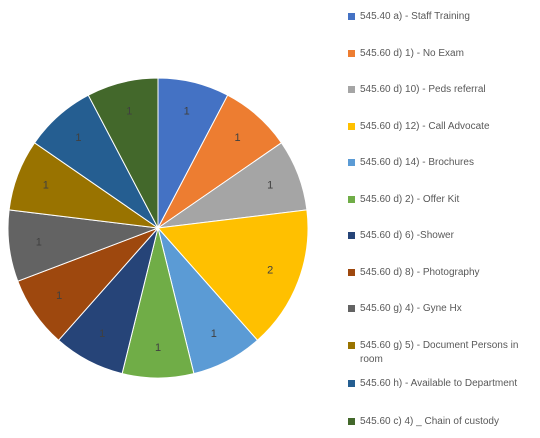  Describe the element at coordinates (410, 199) in the screenshot. I see `legend-label: 545.60 d) 2) - Offer Kit` at that location.